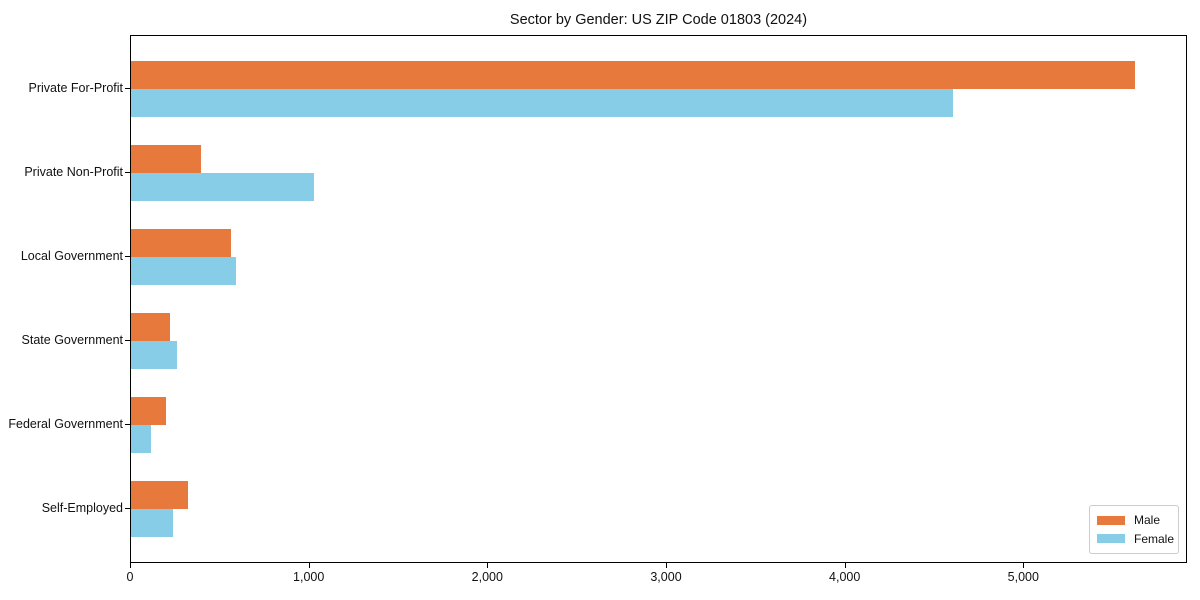 This screenshot has height=600, width=1200. I want to click on legend-label: Male, so click(1147, 520).